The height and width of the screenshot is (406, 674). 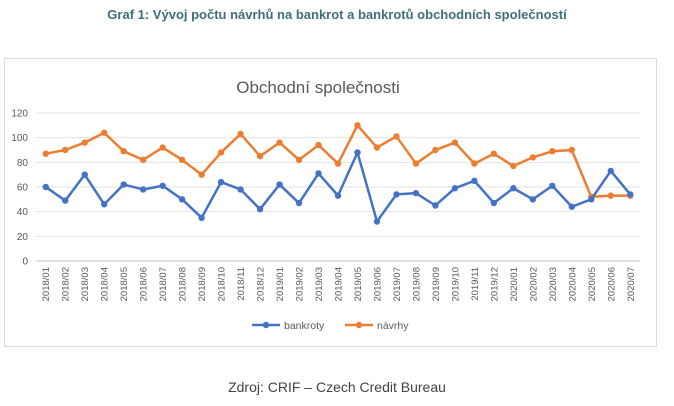 What do you see at coordinates (319, 284) in the screenshot?
I see `x-tick-label: 2019/03` at bounding box center [319, 284].